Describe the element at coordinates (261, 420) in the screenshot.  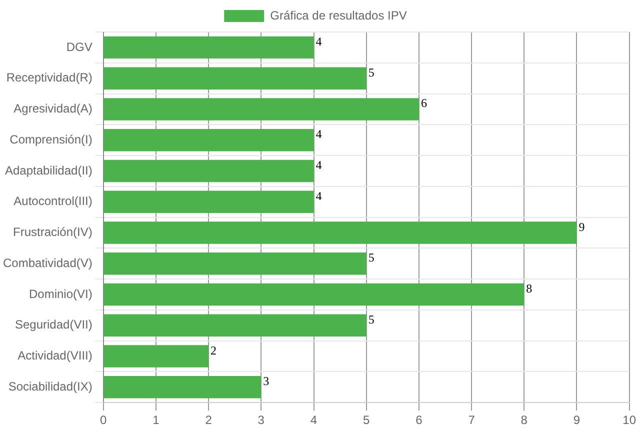
I see `x-tick-label: 3` at that location.